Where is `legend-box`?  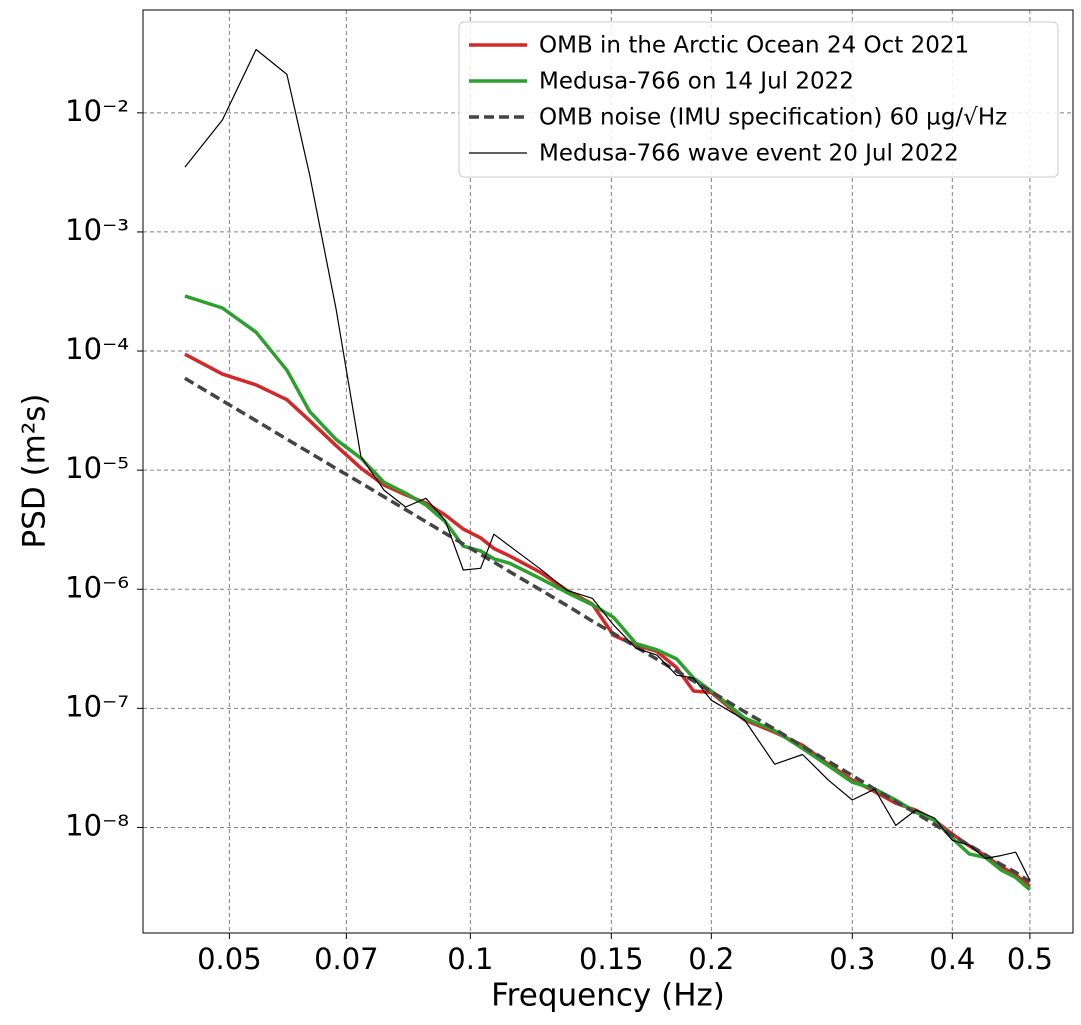
legend-box is located at coordinates (758, 99).